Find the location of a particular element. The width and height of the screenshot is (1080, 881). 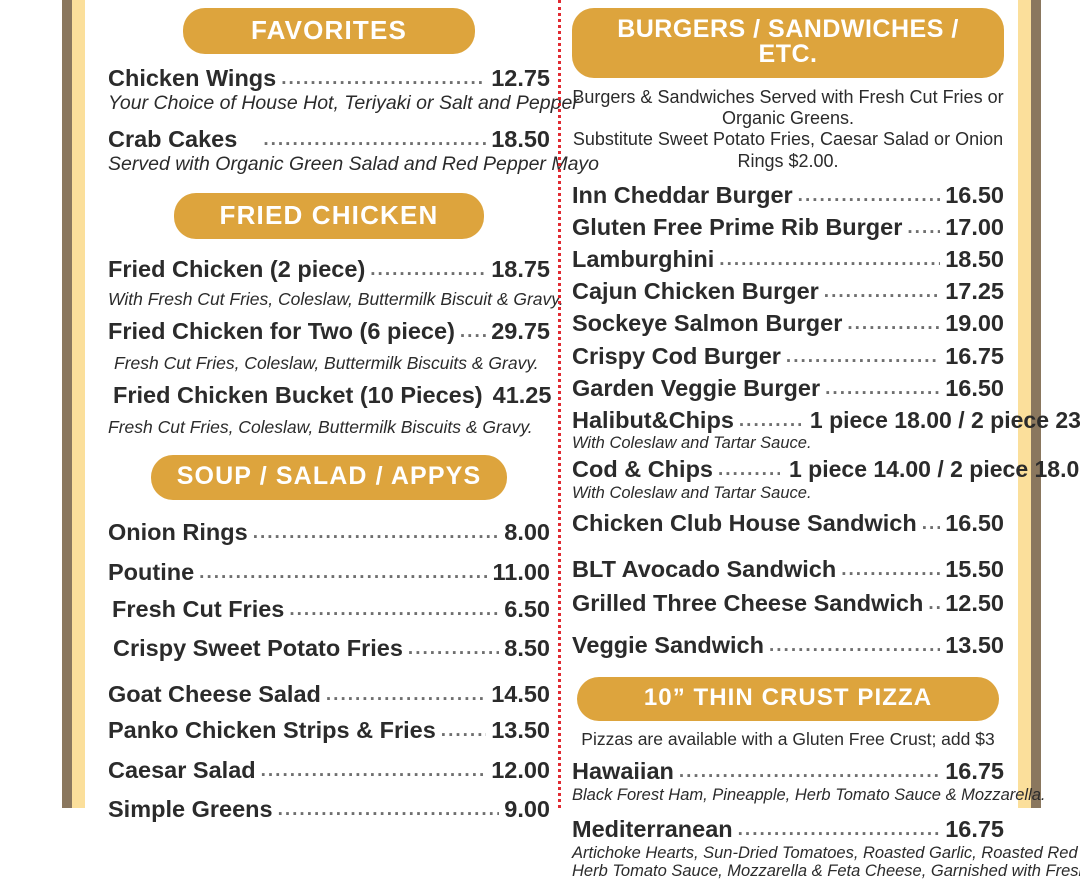

item-name: Chicken Wings is located at coordinates (192, 78).